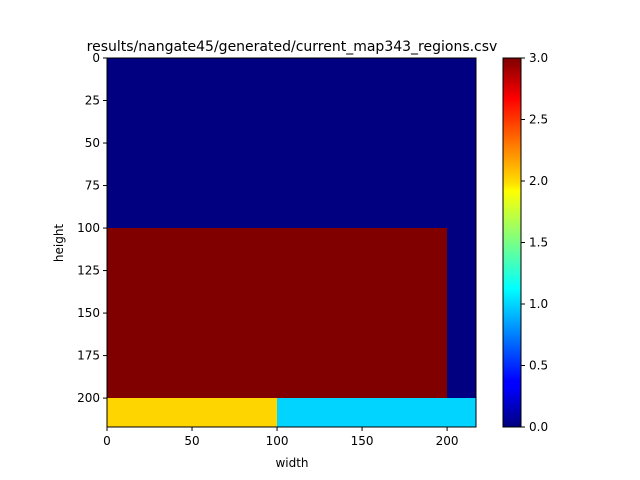 This screenshot has height=480, width=640. Describe the element at coordinates (538, 120) in the screenshot. I see `colorbar-tick-label: 2.5` at that location.